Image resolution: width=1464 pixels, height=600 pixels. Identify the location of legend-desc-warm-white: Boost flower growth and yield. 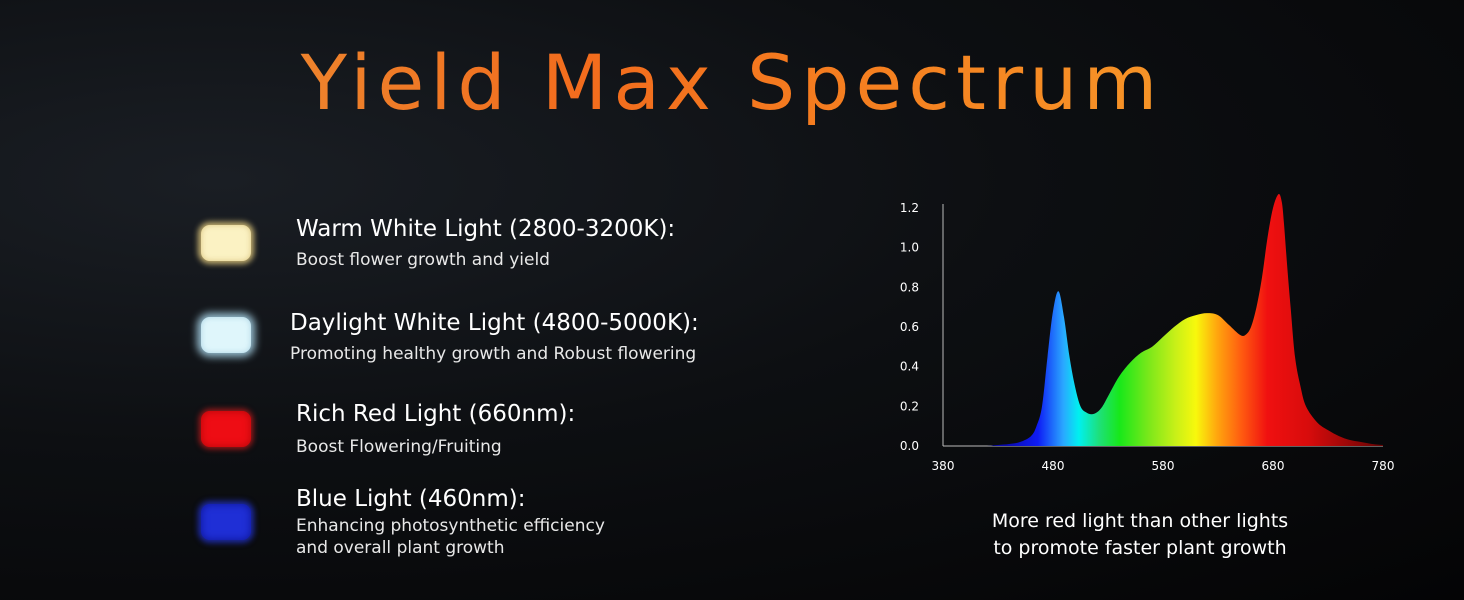
(423, 260).